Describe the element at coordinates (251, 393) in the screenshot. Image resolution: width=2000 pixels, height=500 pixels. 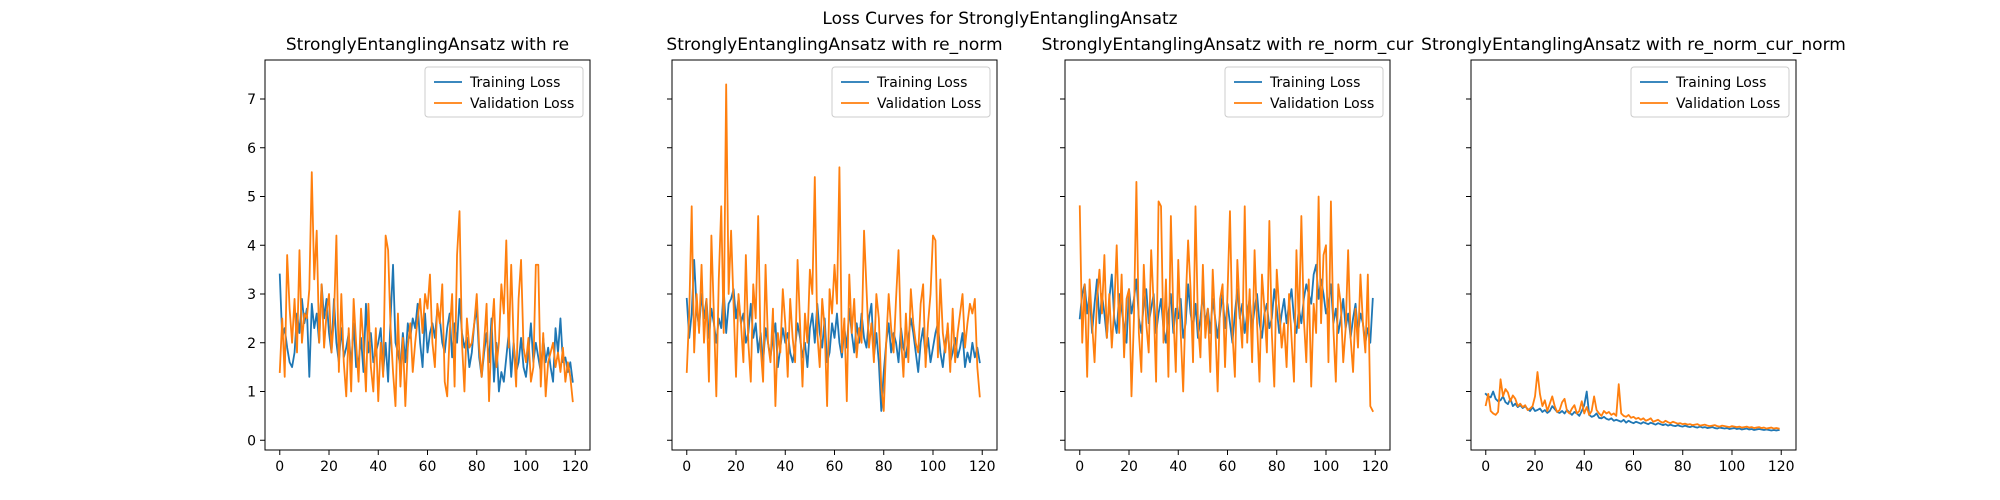
I see `y-tick-label: 1` at that location.